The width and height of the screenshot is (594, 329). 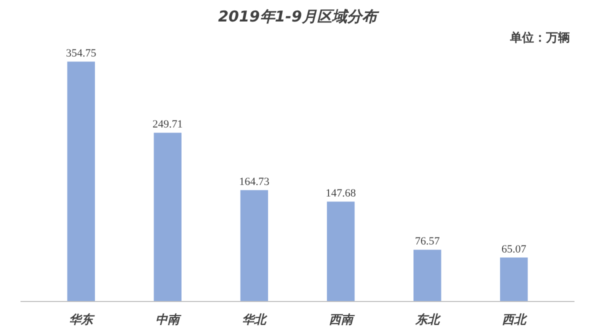 I want to click on x-tick-label: 西北, so click(x=515, y=319).